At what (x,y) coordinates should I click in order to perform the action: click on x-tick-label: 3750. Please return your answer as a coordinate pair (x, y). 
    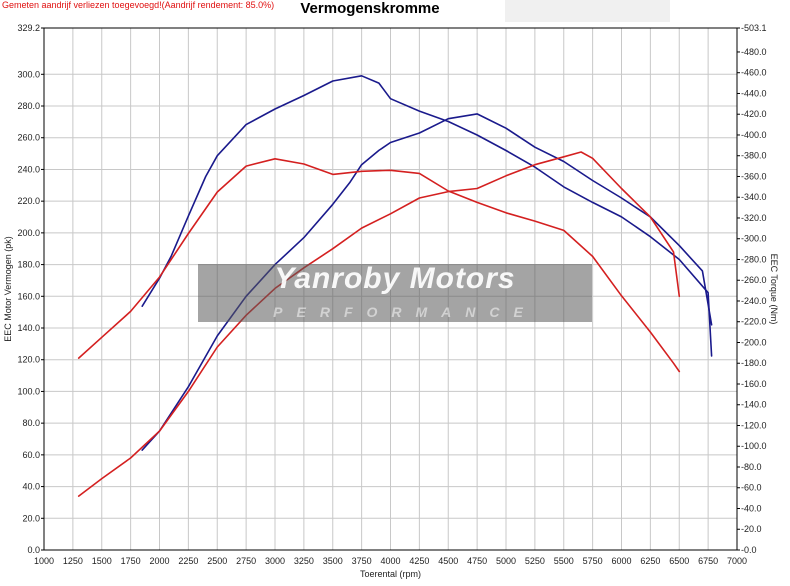
    Looking at the image, I should click on (362, 561).